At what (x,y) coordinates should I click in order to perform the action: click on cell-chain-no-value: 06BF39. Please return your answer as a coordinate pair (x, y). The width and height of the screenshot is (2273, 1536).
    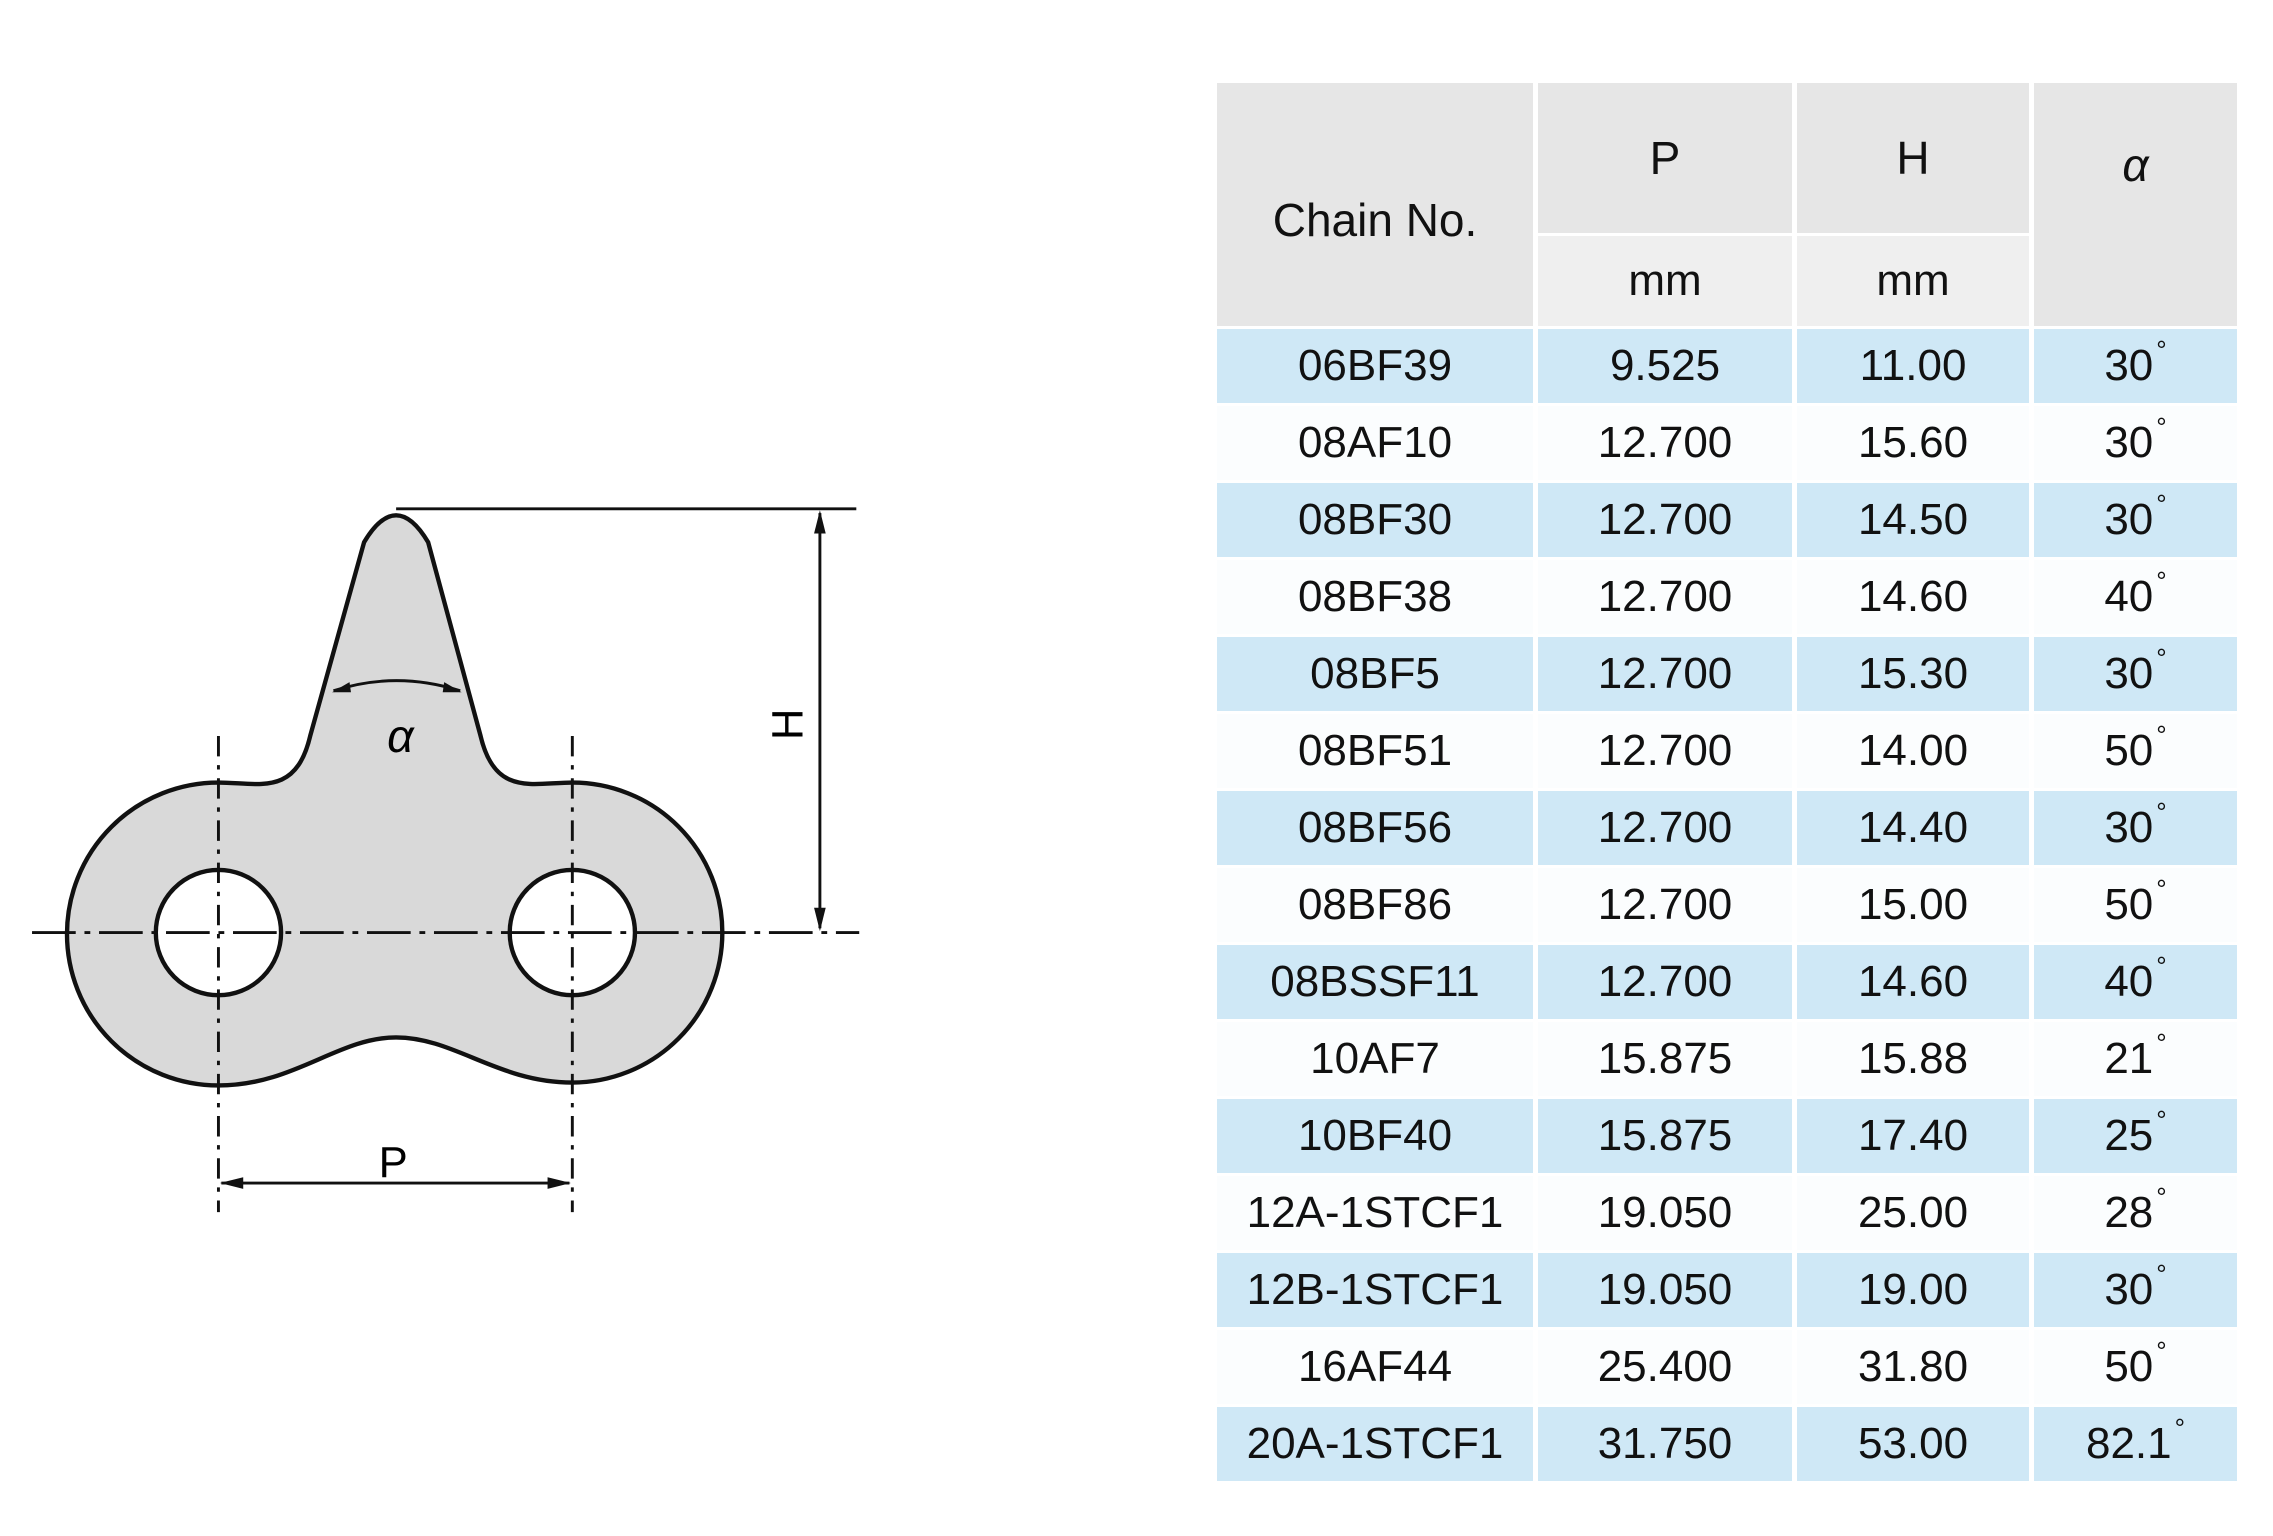
    Looking at the image, I should click on (1375, 365).